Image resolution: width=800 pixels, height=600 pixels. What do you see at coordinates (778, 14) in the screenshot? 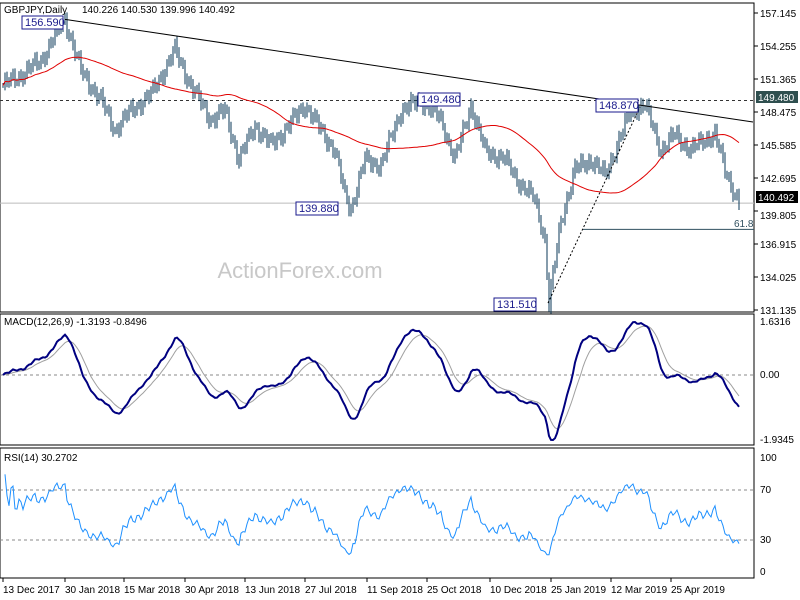
I see `price-axis-label: 157.145` at bounding box center [778, 14].